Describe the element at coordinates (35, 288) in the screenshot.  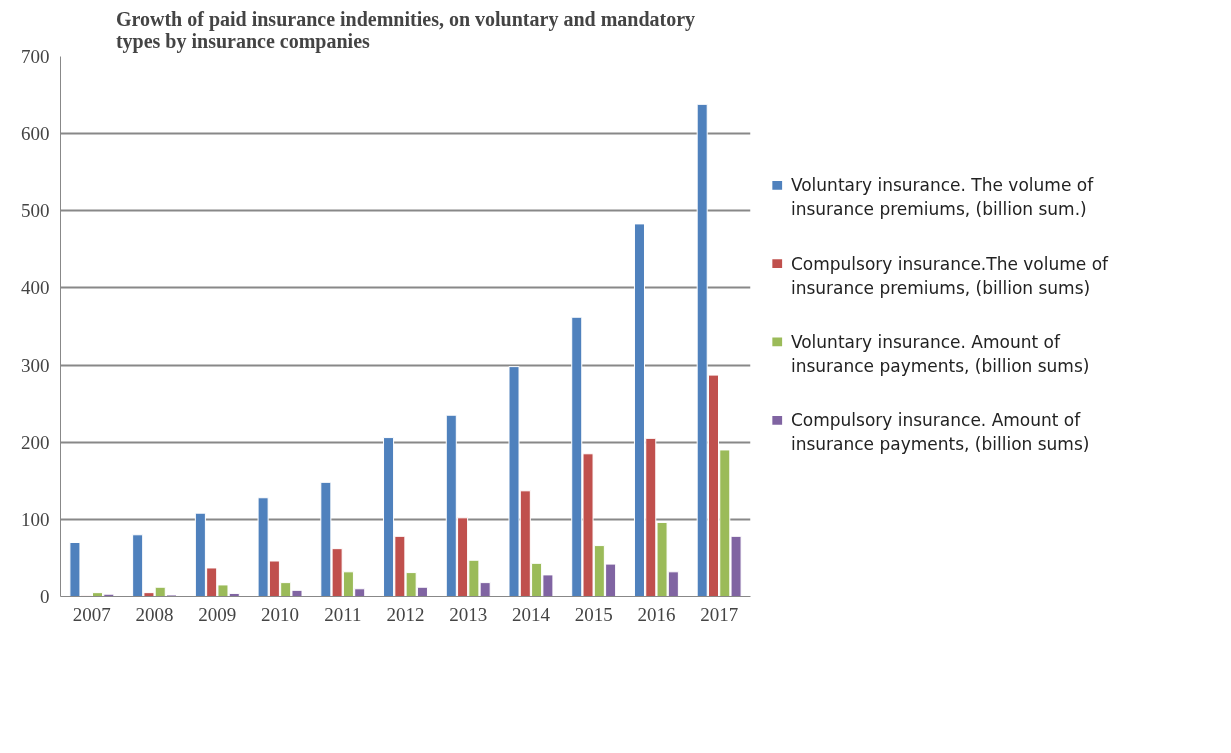
I see `y-tick-label: 400` at that location.